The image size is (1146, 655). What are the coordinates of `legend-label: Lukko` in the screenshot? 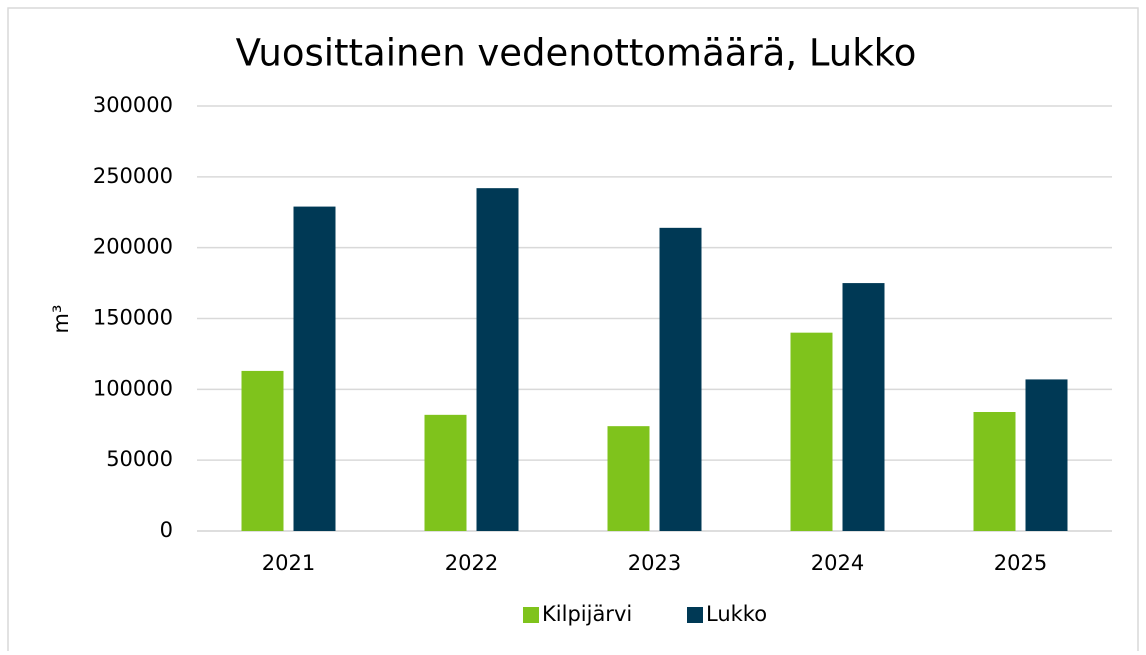 It's located at (736, 614).